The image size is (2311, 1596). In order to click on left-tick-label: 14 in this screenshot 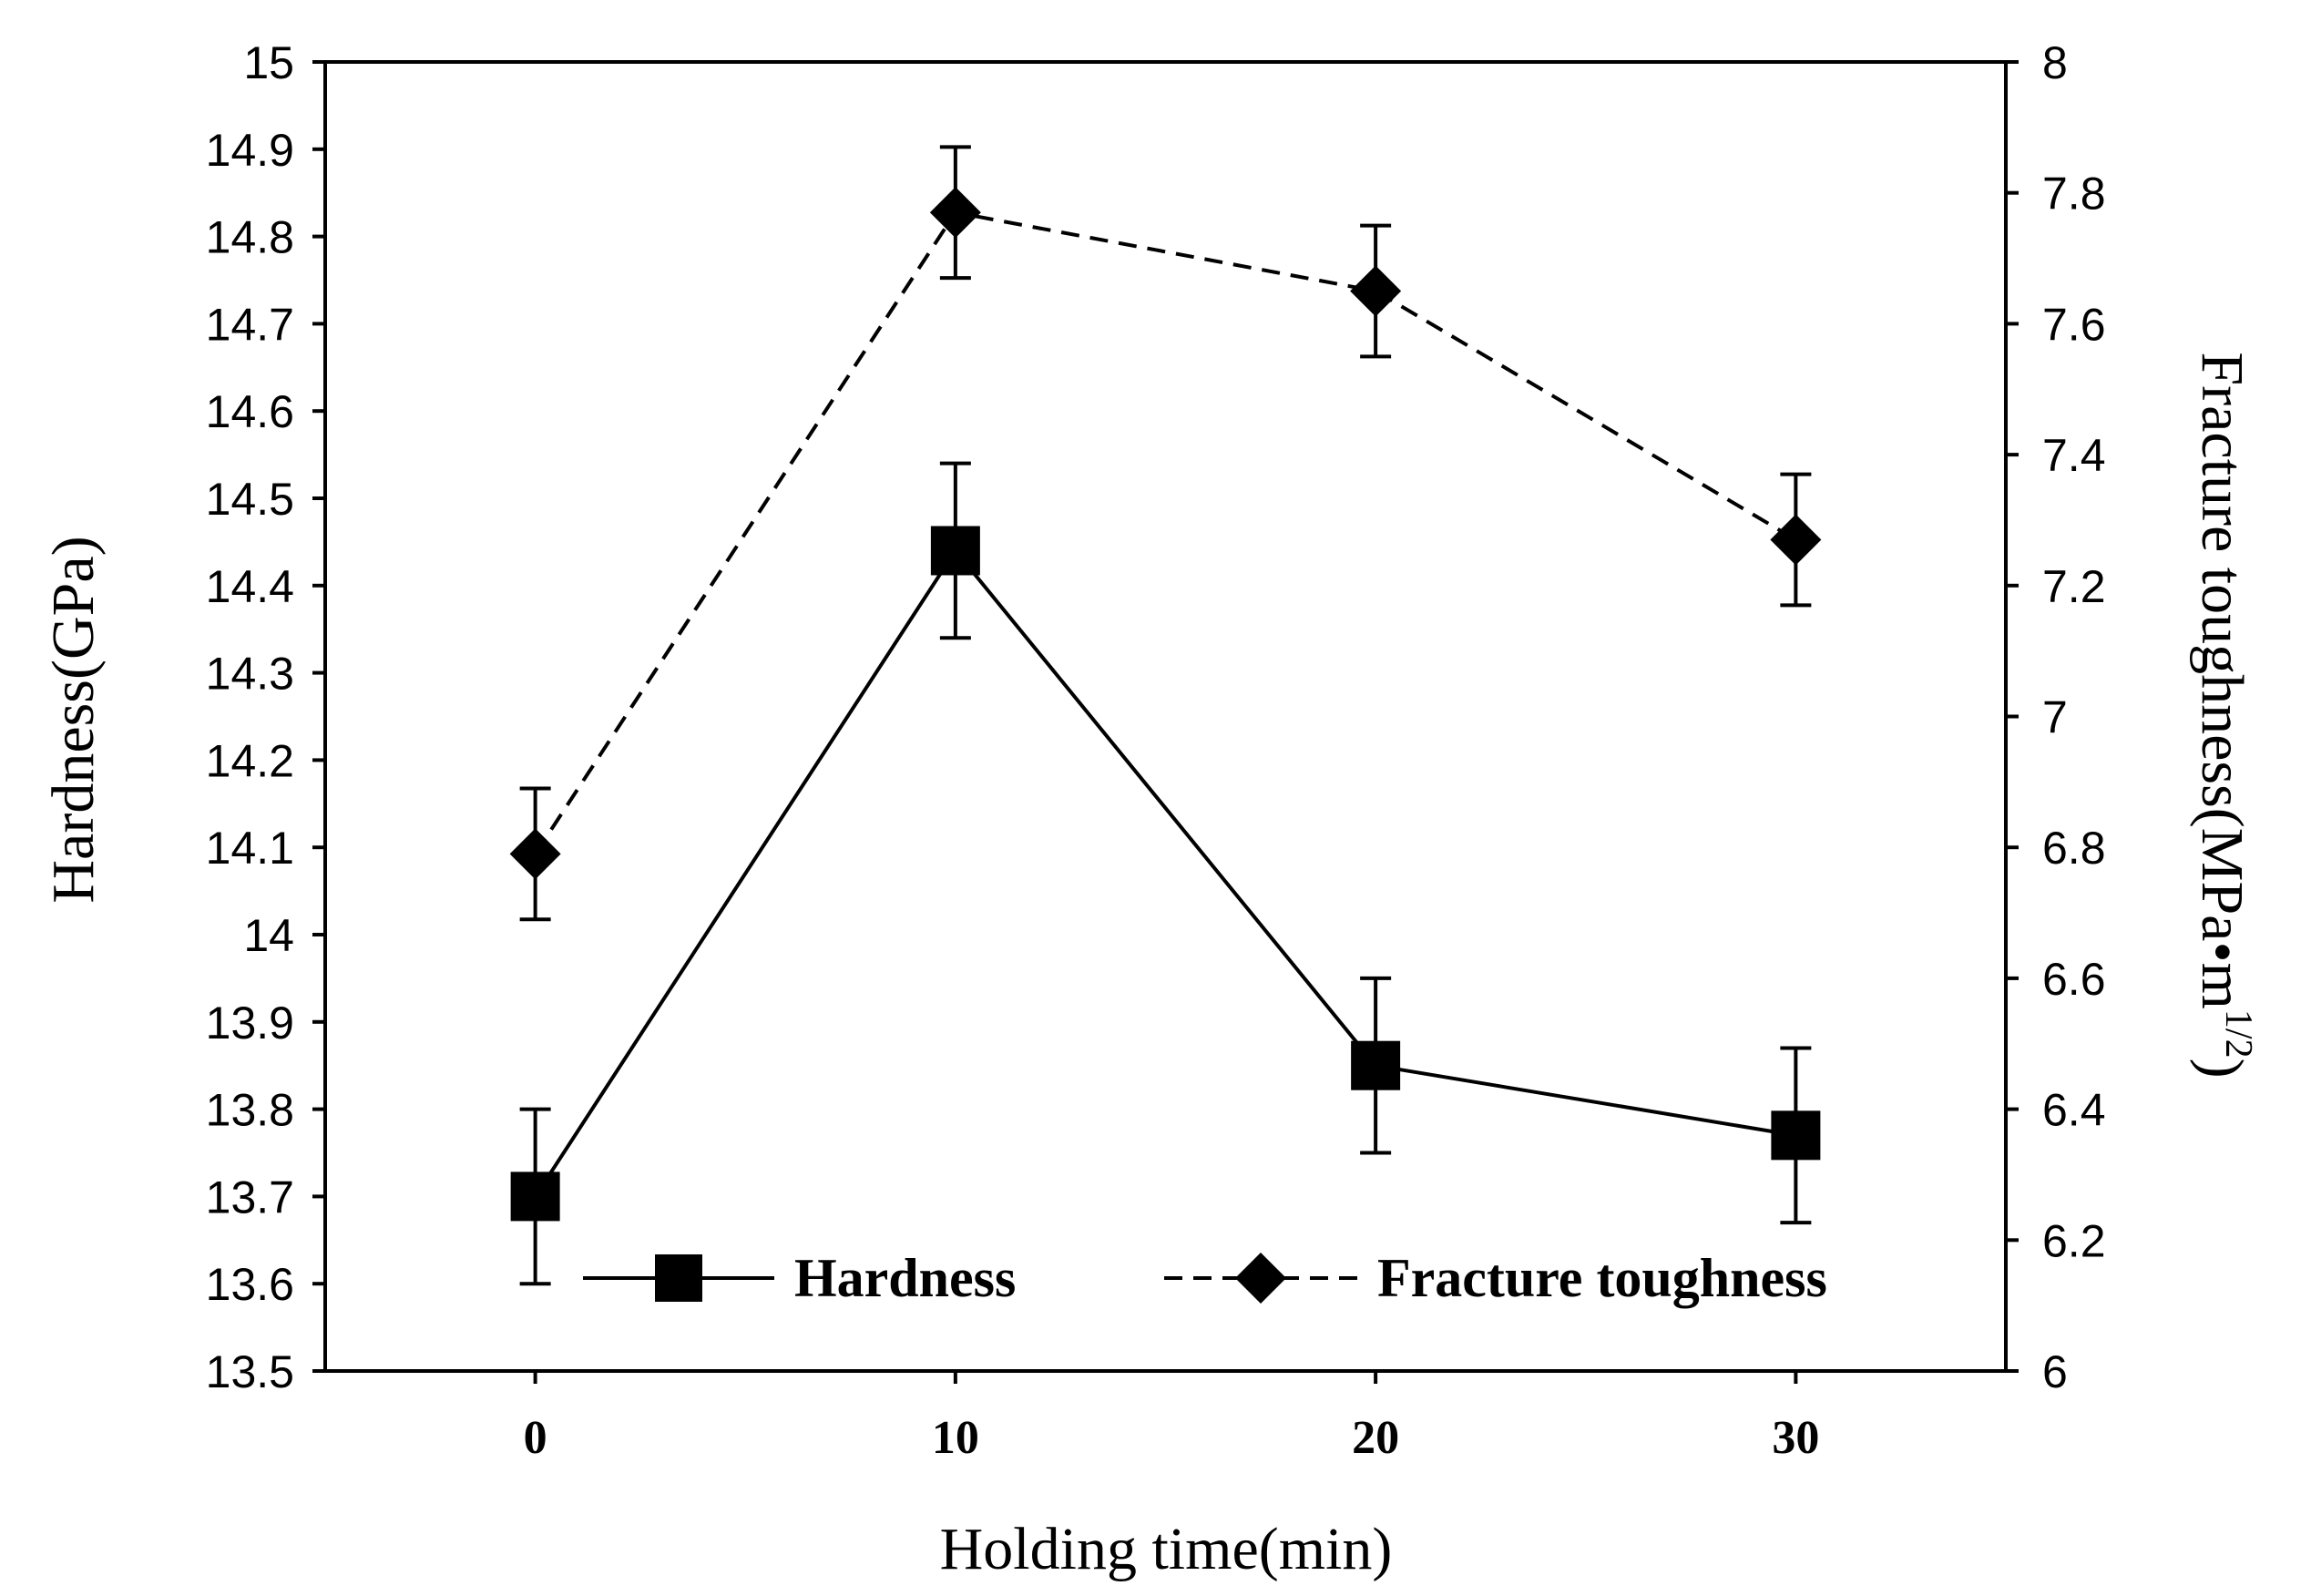, I will do `click(268, 935)`.